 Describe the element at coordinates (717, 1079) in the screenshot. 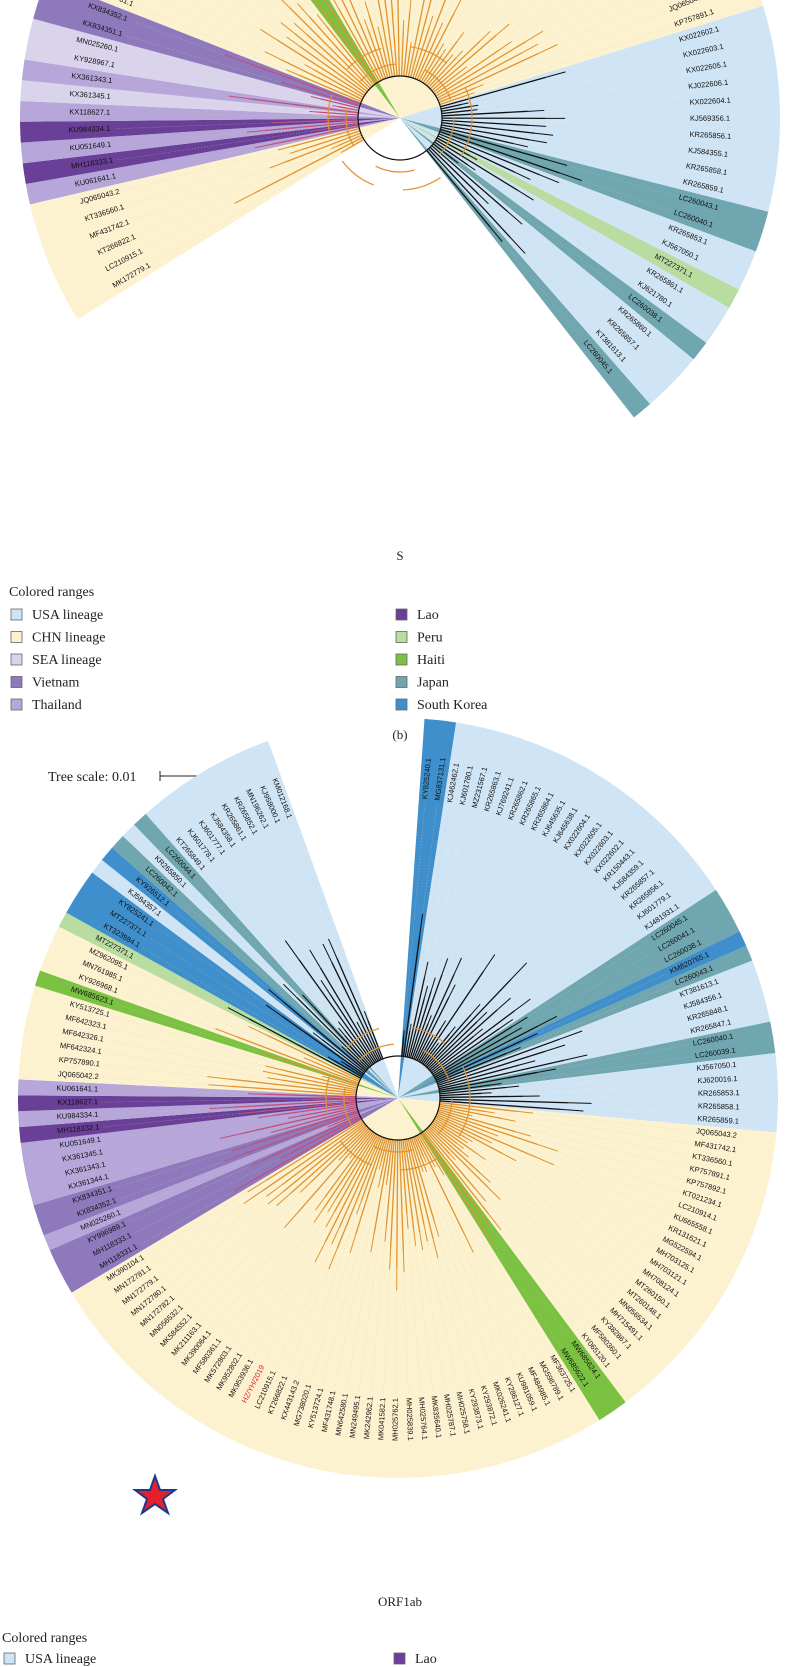

I see `panel-orf1ab-leaf-label: KJ620016.1` at that location.